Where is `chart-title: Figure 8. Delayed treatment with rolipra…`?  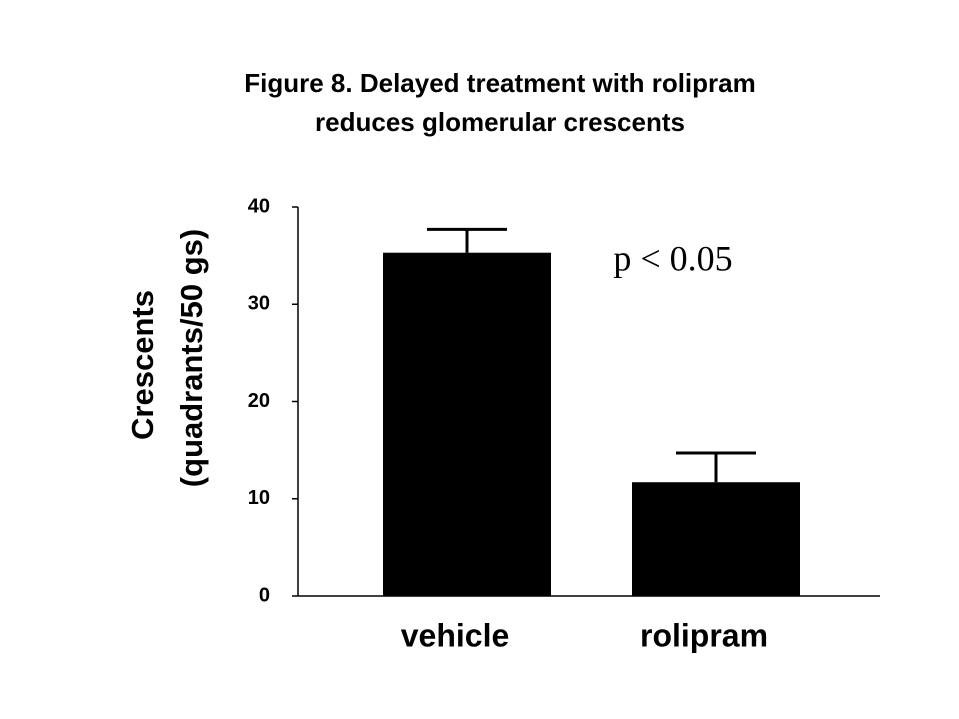 chart-title: Figure 8. Delayed treatment with rolipra… is located at coordinates (499, 83).